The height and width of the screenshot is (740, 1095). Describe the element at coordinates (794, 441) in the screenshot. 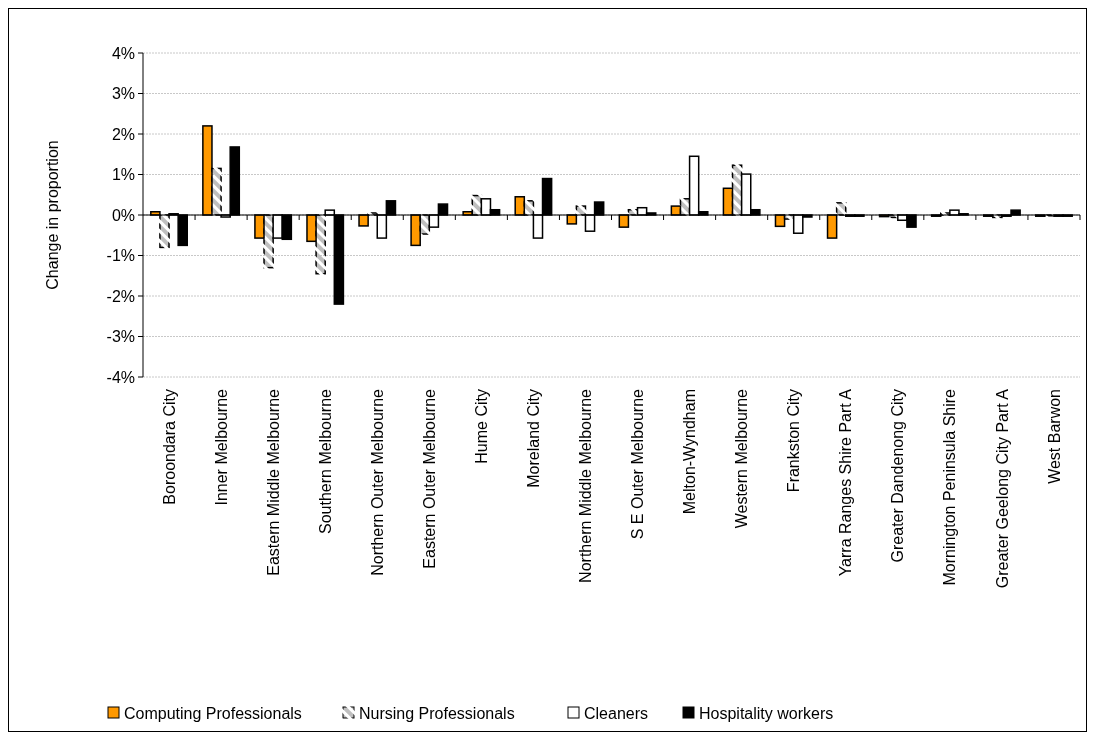

I see `x-tick-label: Frankston City` at that location.